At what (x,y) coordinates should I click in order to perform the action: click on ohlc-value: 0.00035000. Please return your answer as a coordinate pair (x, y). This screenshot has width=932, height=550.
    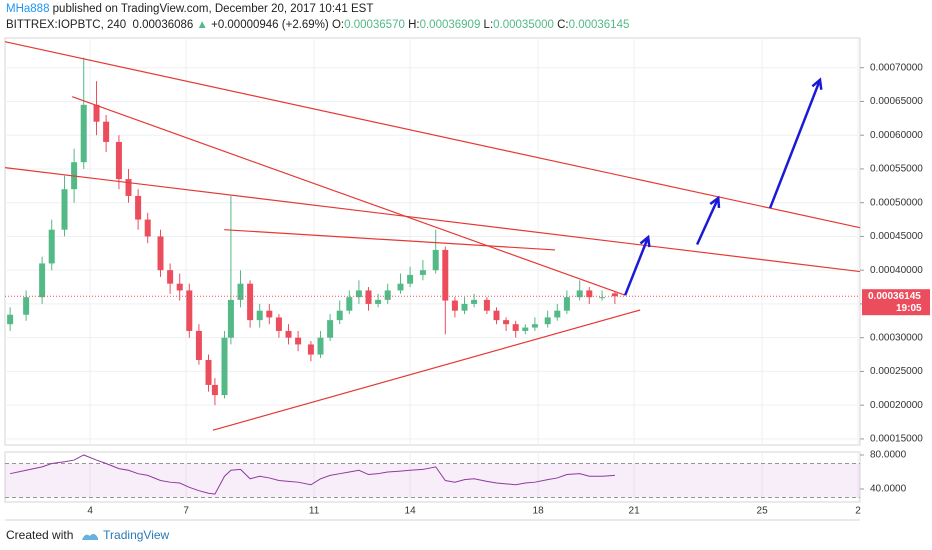
    Looking at the image, I should click on (523, 25).